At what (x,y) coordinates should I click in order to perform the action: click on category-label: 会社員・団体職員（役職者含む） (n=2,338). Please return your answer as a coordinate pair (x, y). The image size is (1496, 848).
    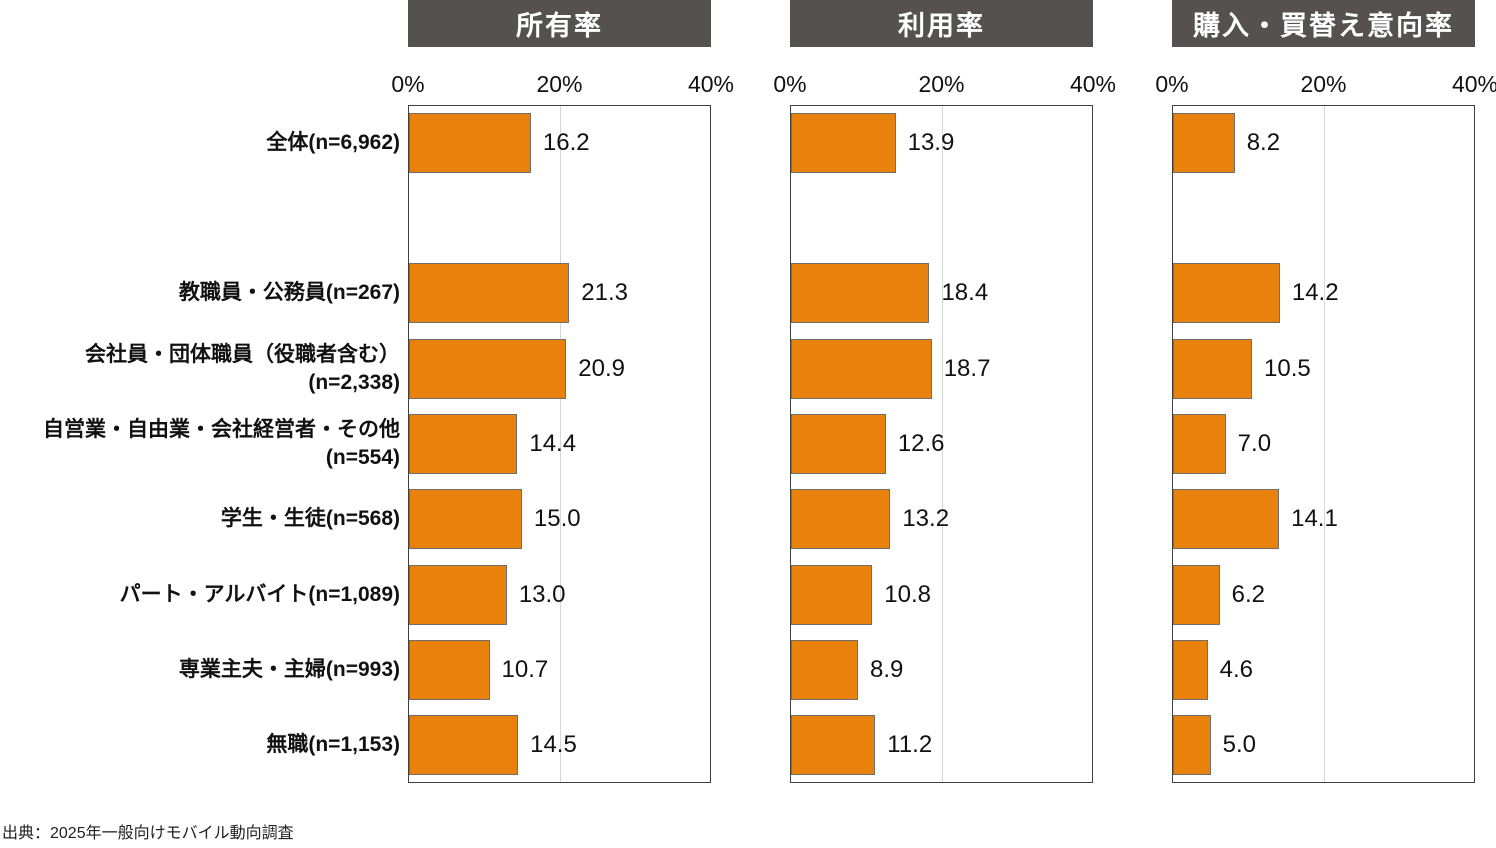
    Looking at the image, I should click on (202, 368).